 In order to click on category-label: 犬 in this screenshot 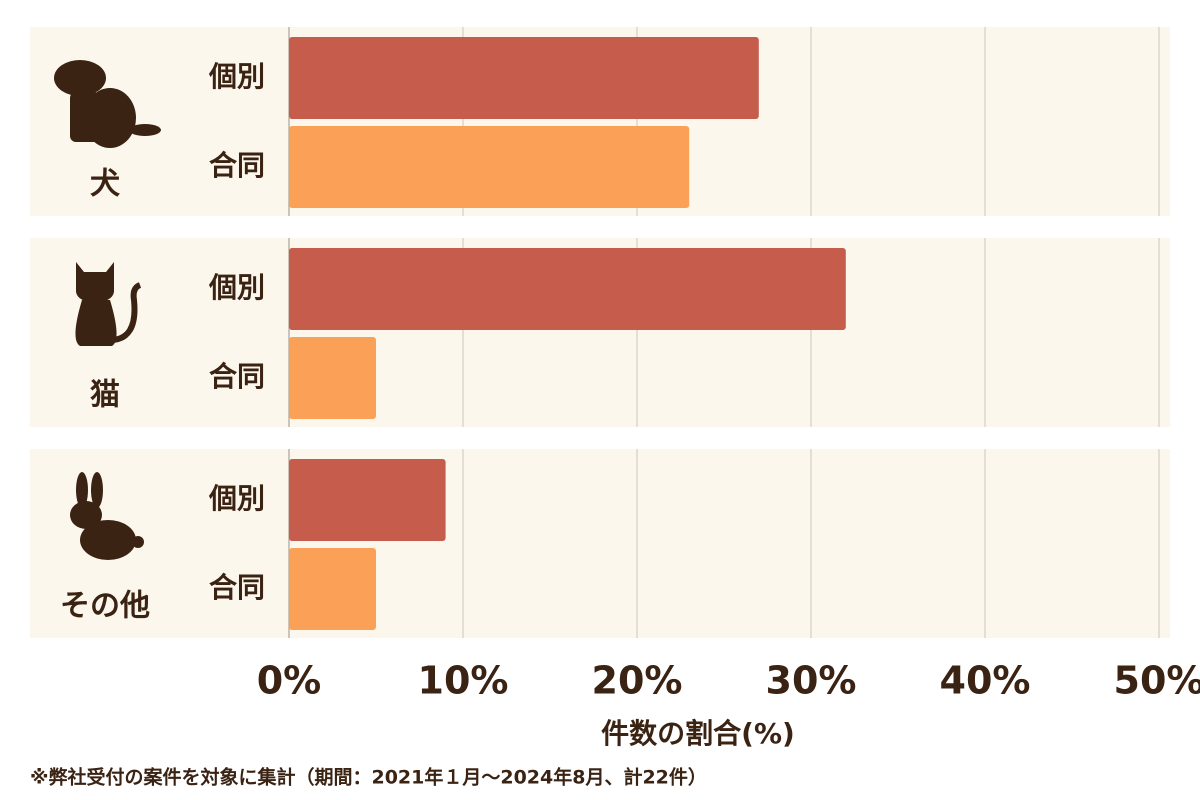, I will do `click(105, 184)`.